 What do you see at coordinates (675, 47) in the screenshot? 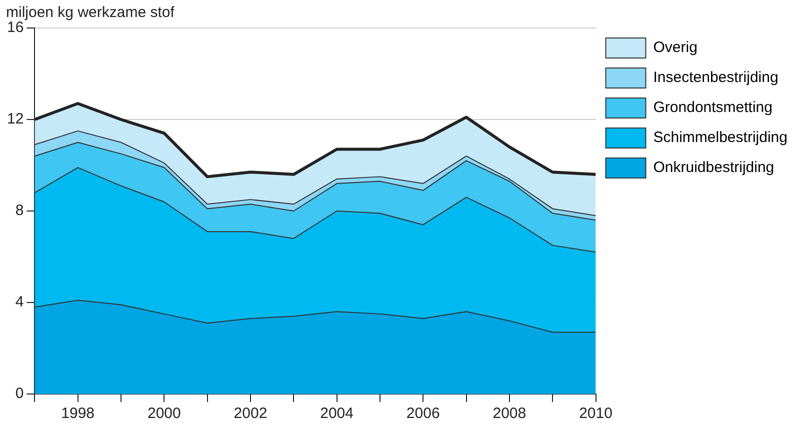
I see `legend-label: Overig` at bounding box center [675, 47].